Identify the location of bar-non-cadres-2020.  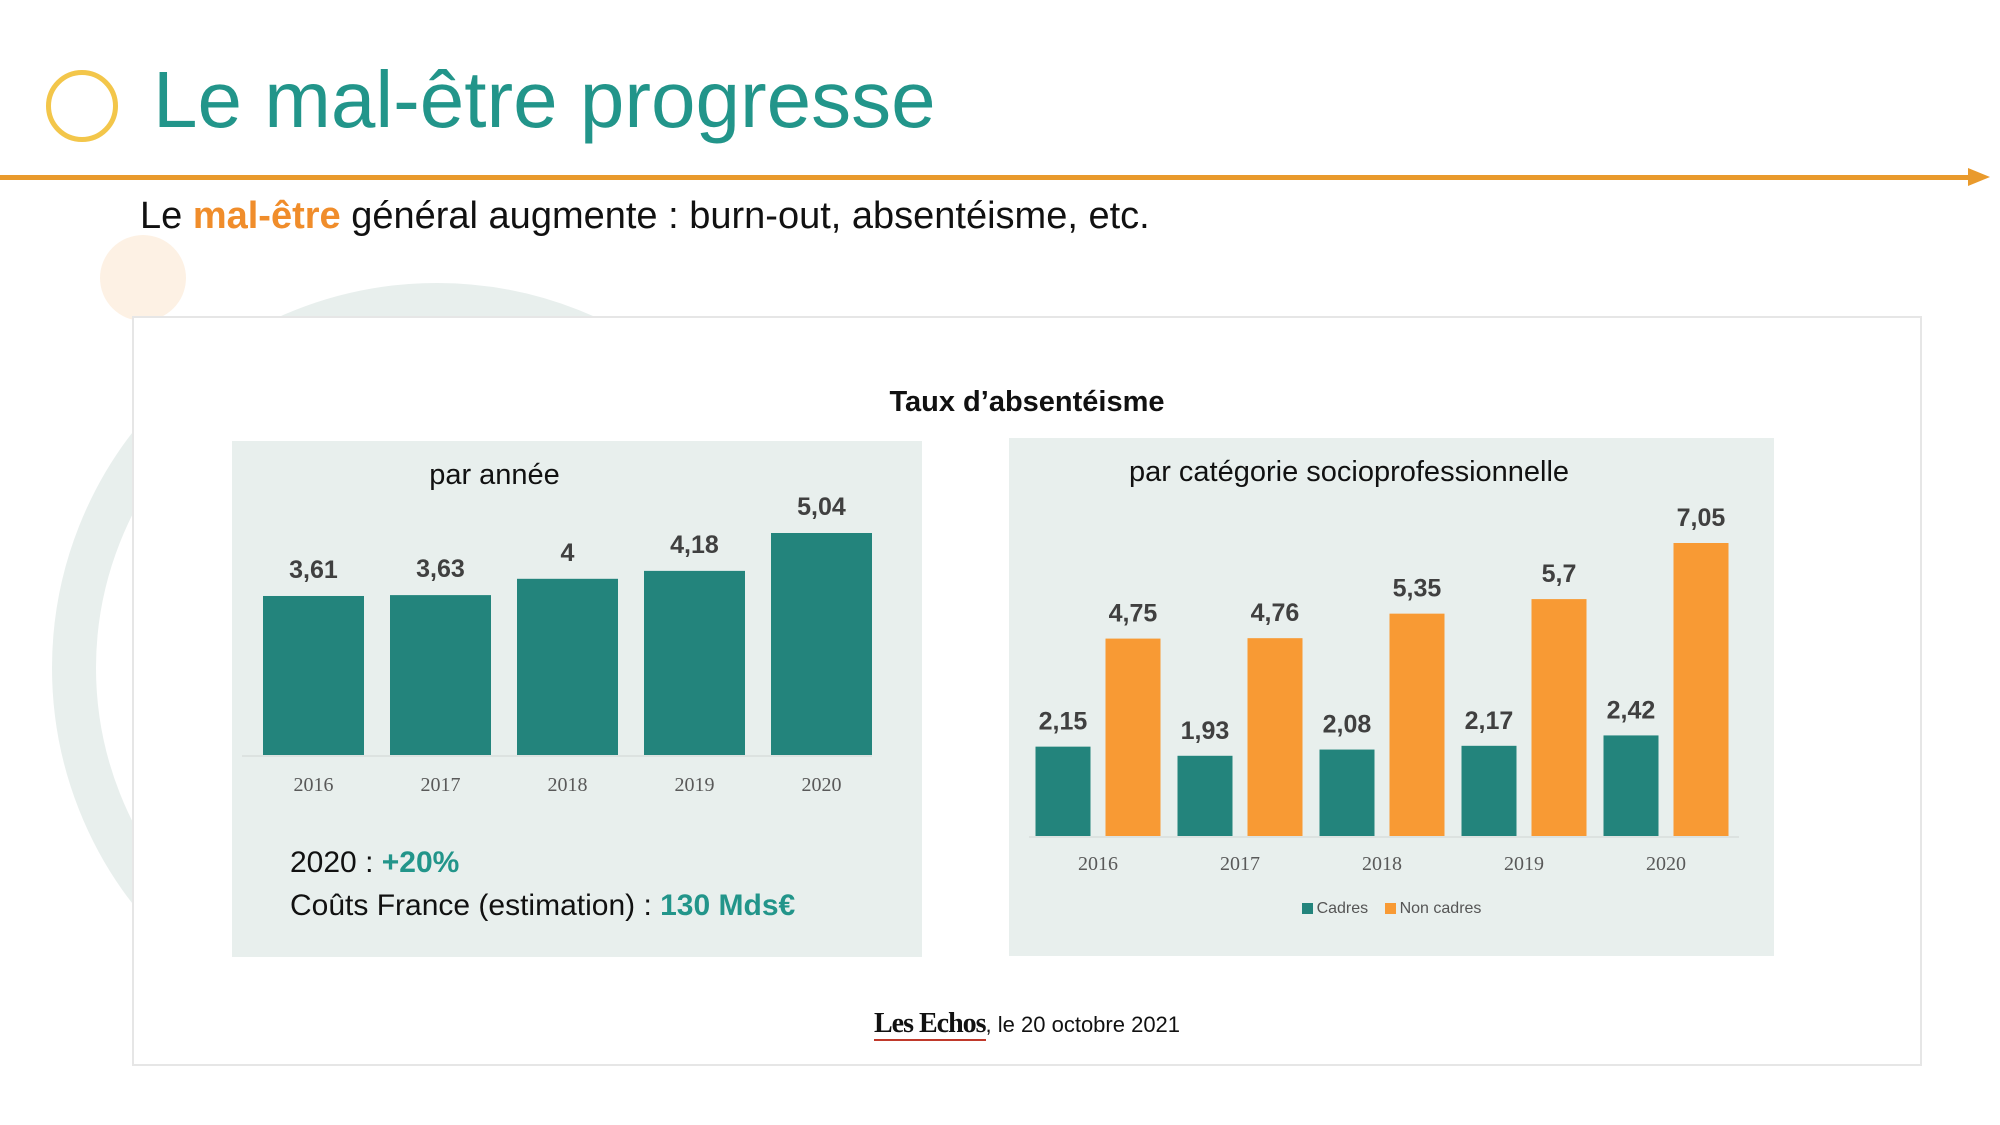
(1701, 689).